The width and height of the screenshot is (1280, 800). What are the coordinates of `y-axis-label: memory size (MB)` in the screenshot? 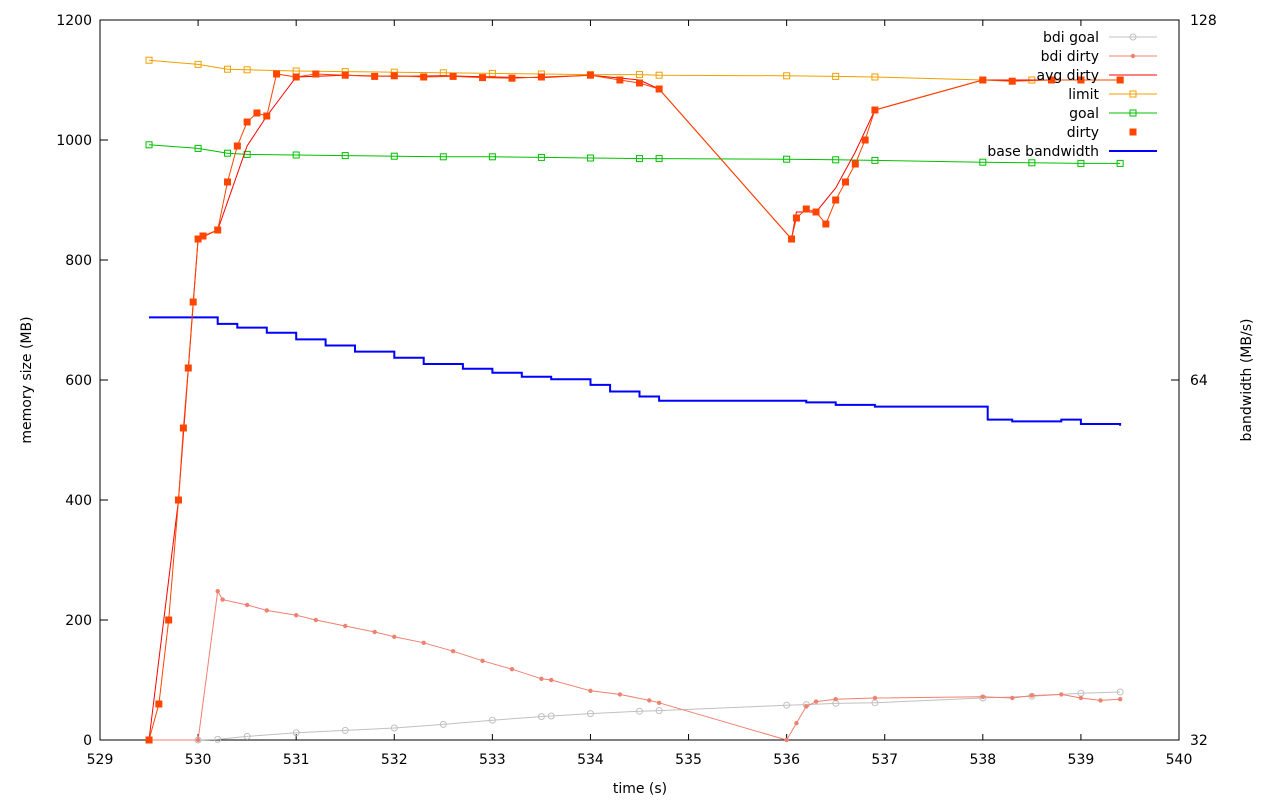 It's located at (27, 379).